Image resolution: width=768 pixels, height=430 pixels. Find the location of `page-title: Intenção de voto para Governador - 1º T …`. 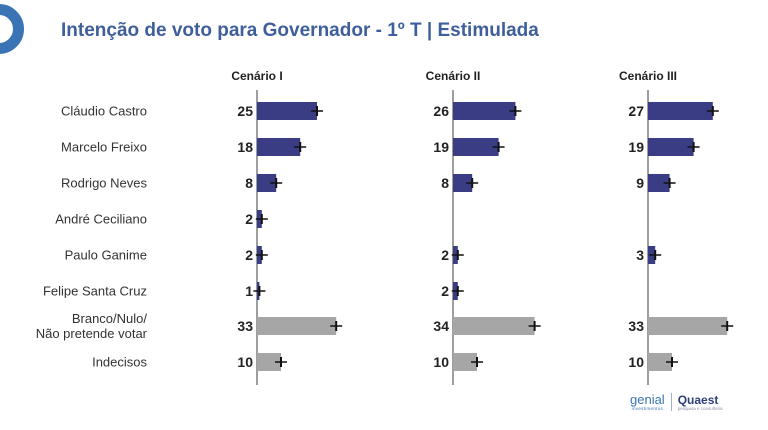

page-title: Intenção de voto para Governador - 1º T … is located at coordinates (300, 30).